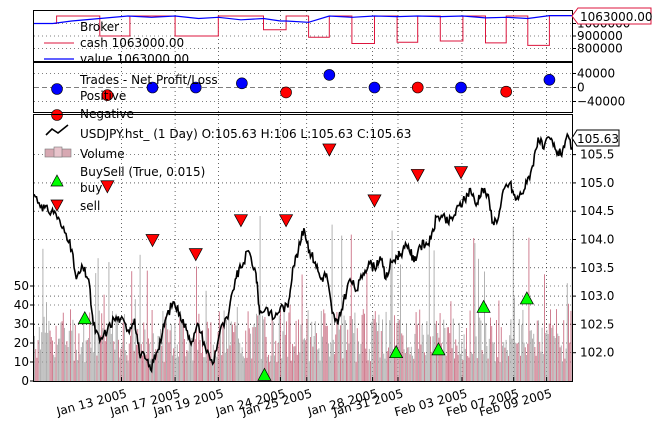  Describe the element at coordinates (58, 152) in the screenshot. I see `volume-legend-swatch-inner` at that location.